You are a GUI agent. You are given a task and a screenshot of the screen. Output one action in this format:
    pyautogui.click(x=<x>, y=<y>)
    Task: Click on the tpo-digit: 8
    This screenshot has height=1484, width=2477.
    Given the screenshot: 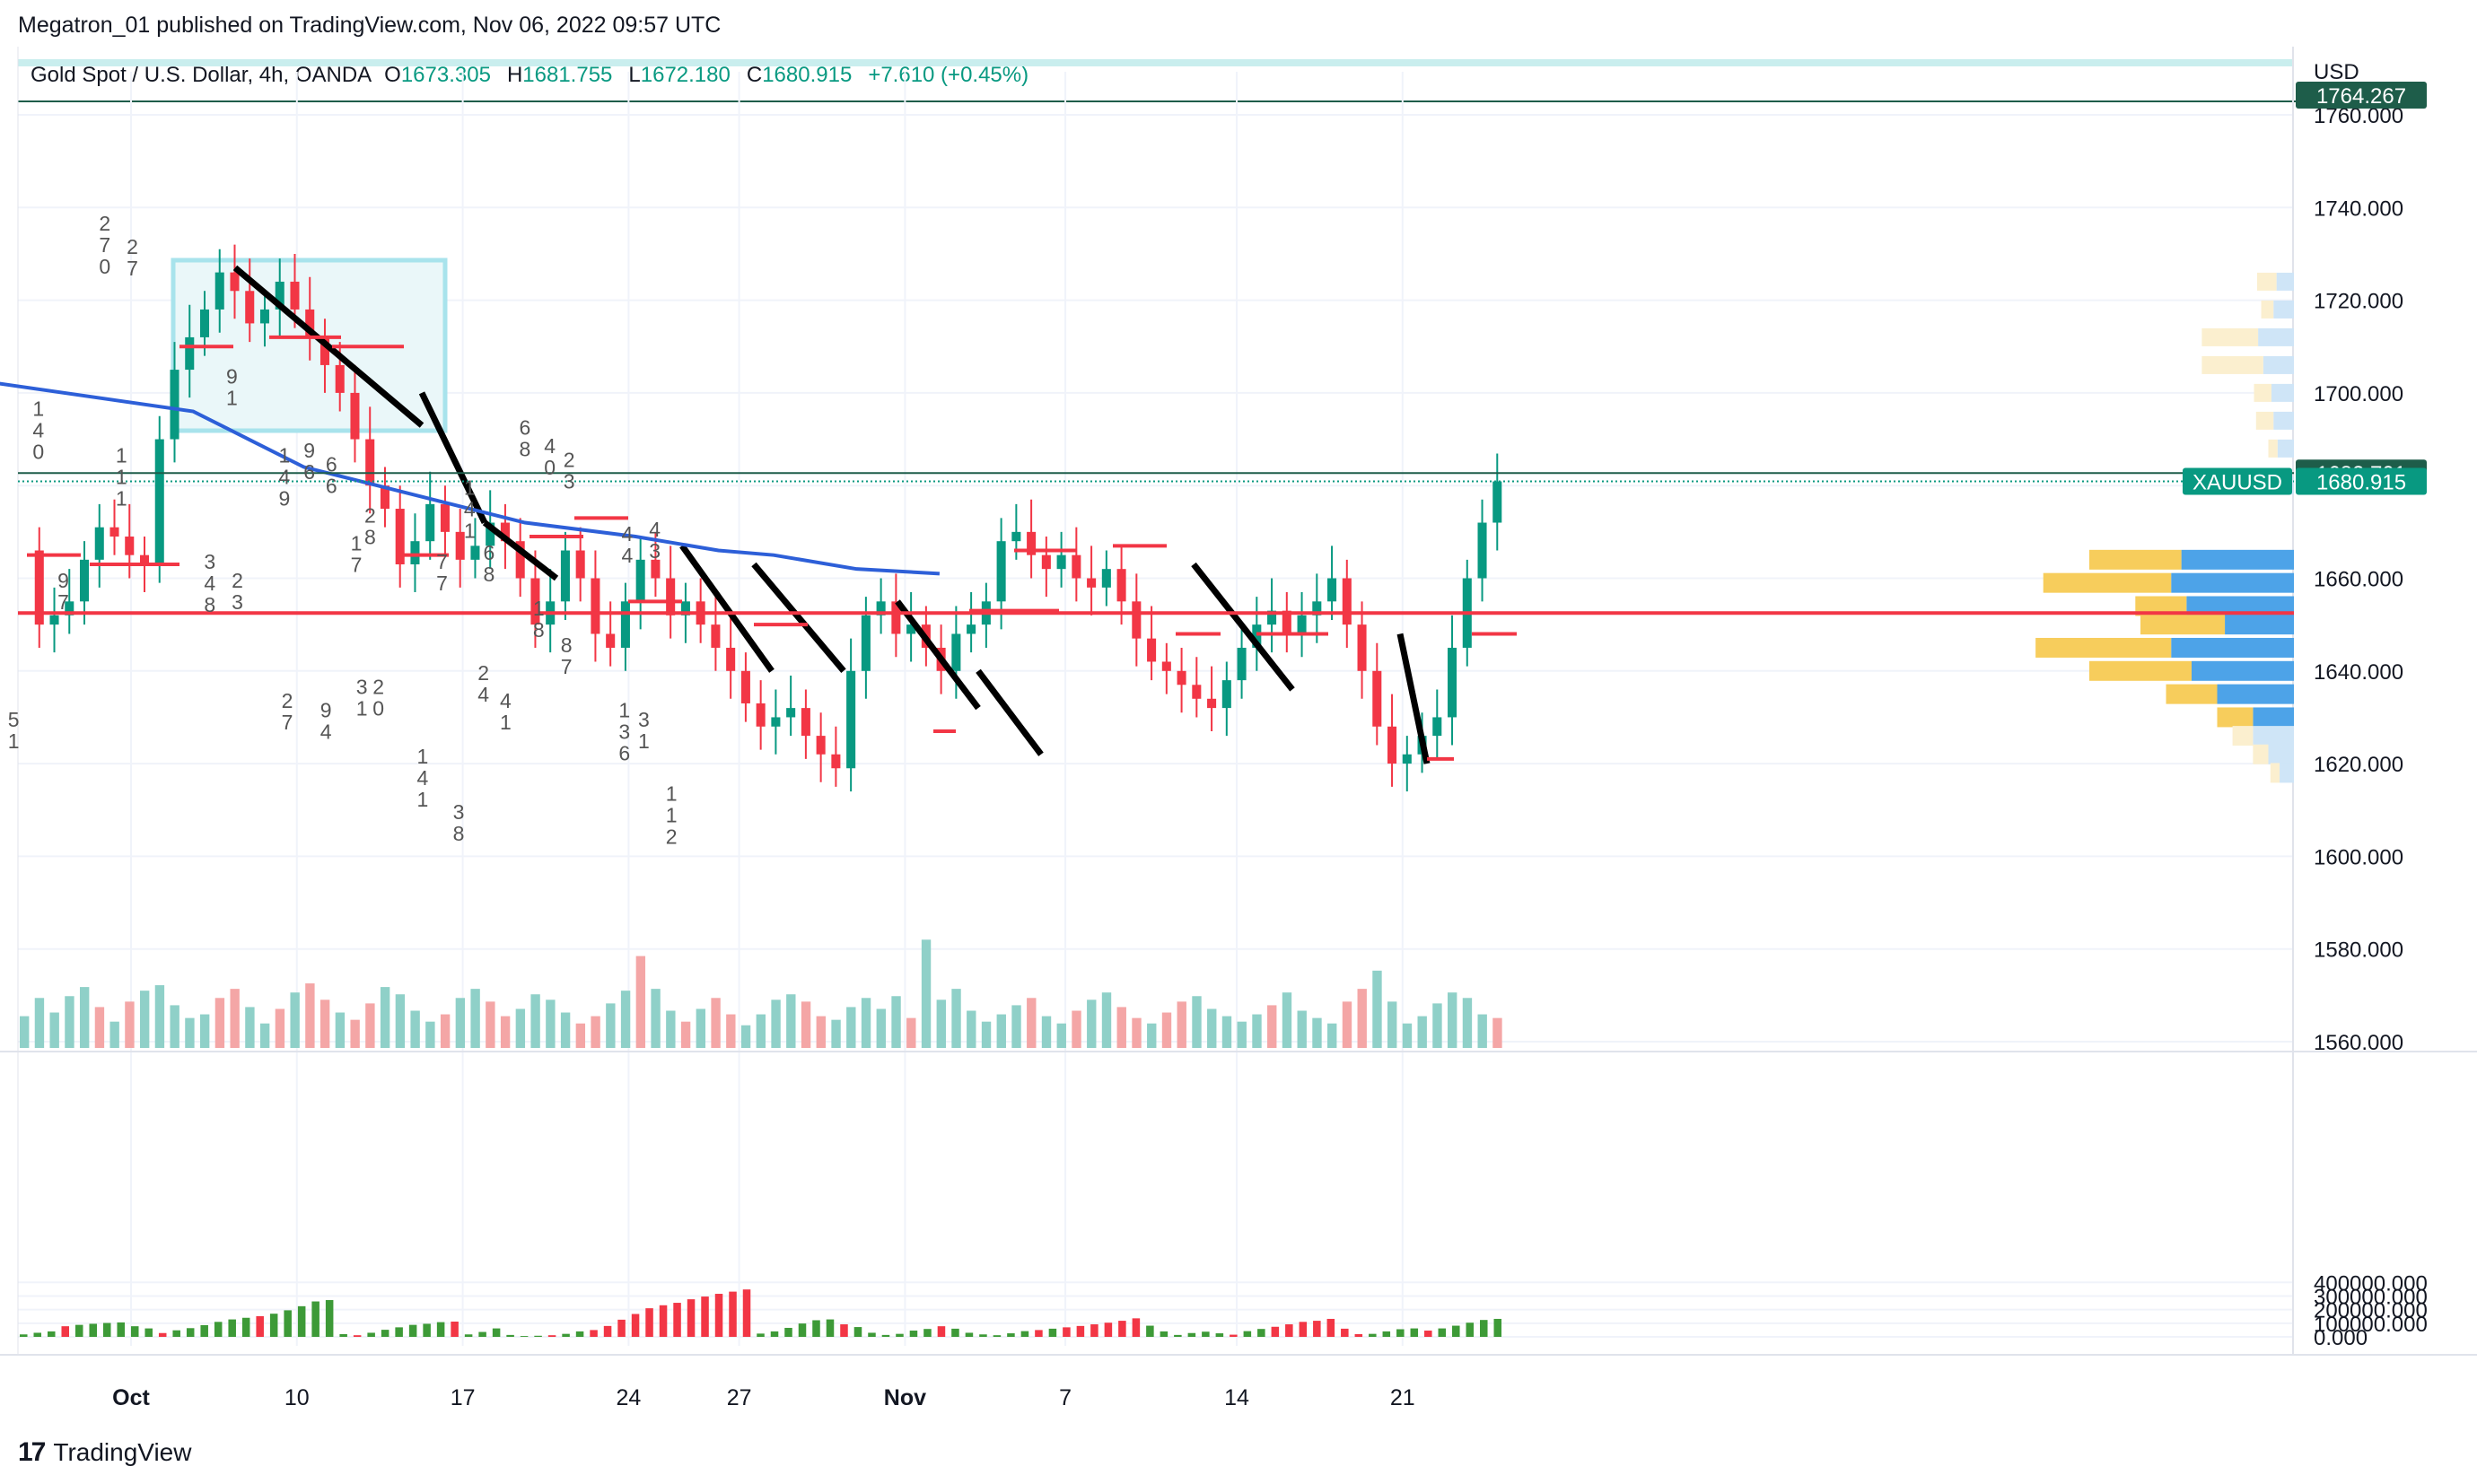 What is the action you would take?
    pyautogui.click(x=209, y=604)
    